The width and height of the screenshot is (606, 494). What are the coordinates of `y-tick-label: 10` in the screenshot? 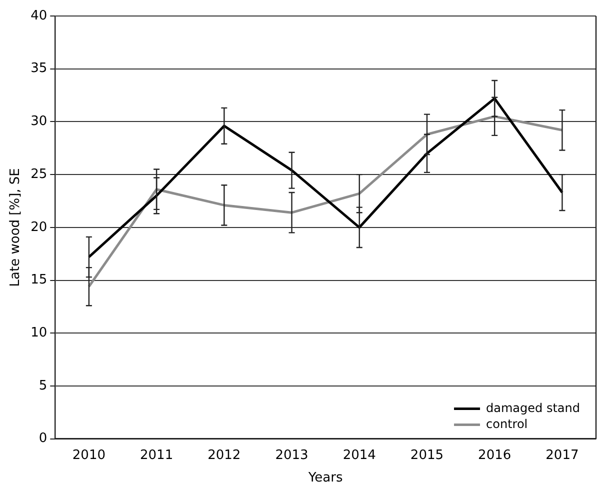 It's located at (39, 332).